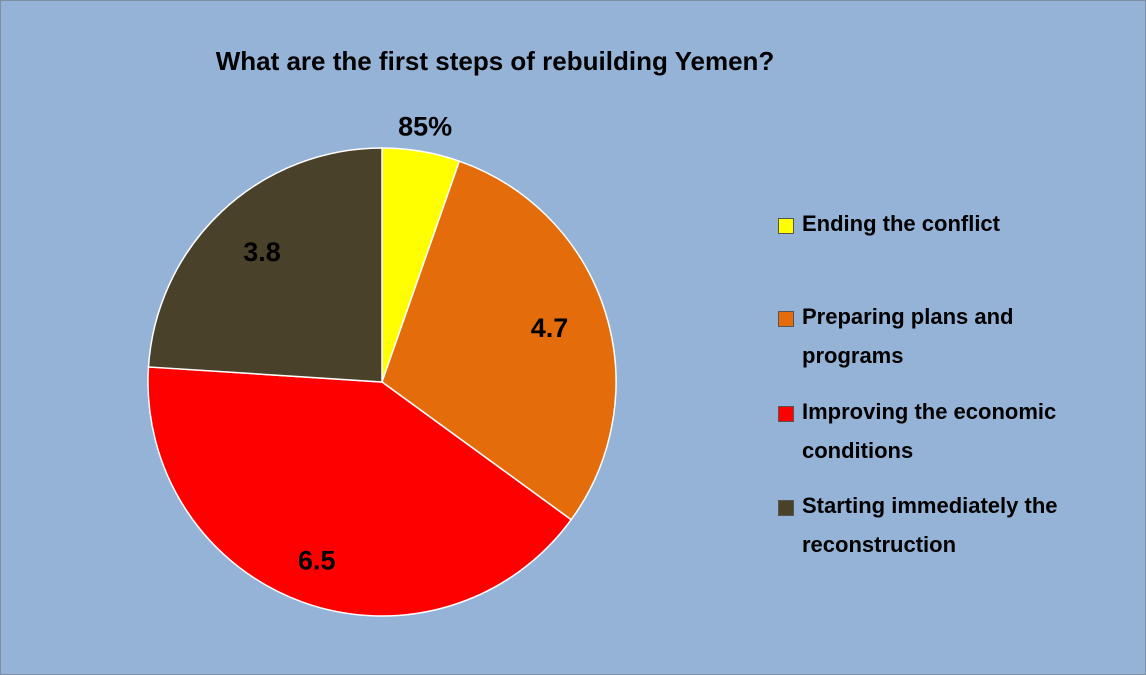  Describe the element at coordinates (930, 525) in the screenshot. I see `legend-label: Starting immediately the reconstruction` at that location.